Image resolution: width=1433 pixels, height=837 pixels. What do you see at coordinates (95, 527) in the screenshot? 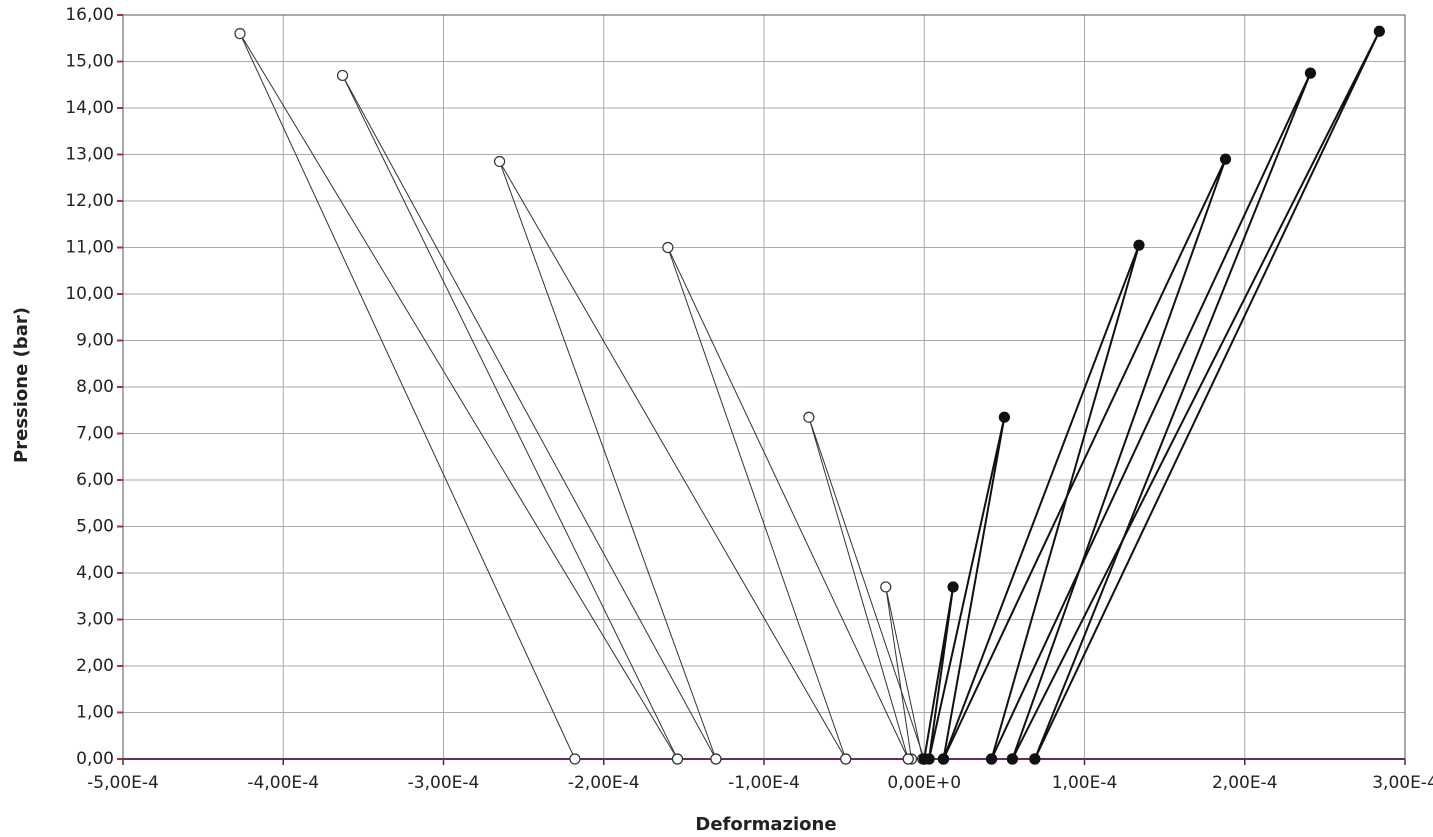
I see `y-tick-label: 5,00` at bounding box center [95, 527].